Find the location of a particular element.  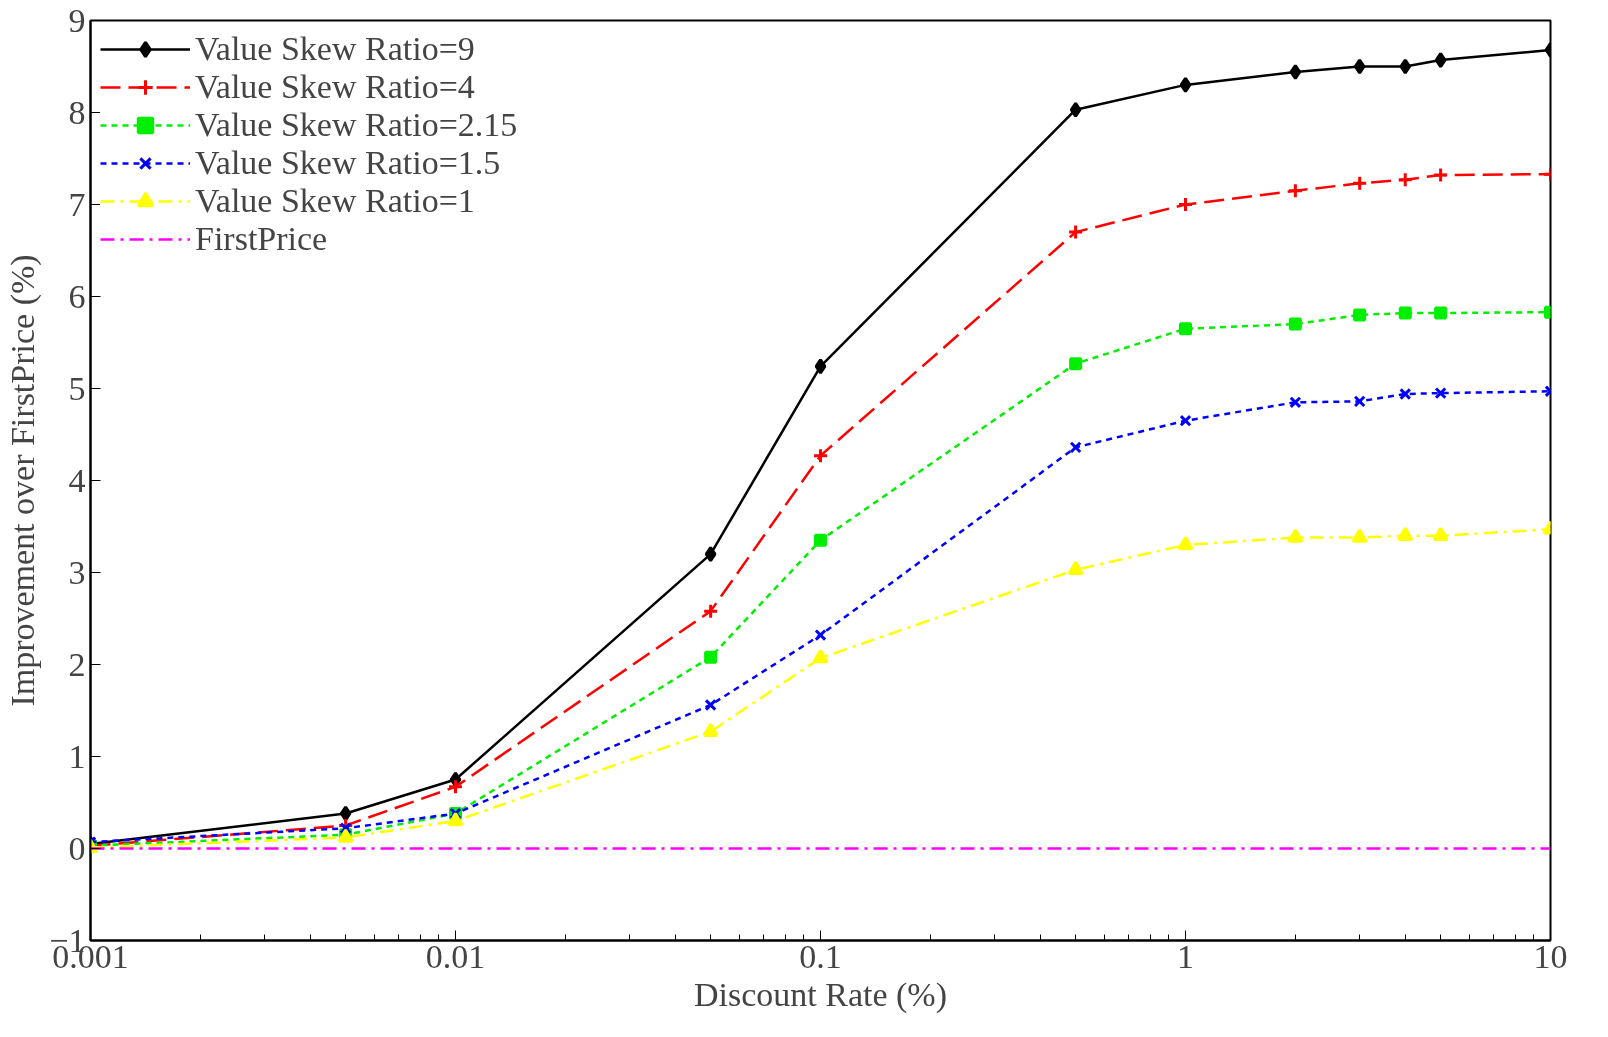

y-tick-label: 6 is located at coordinates (77, 296).